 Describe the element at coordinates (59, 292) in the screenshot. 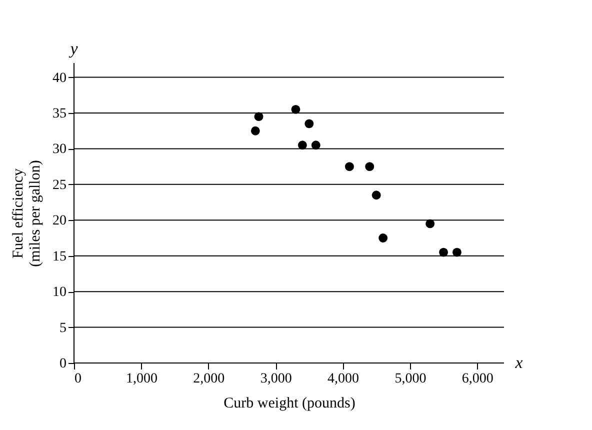

I see `y-tick-label: 10` at that location.